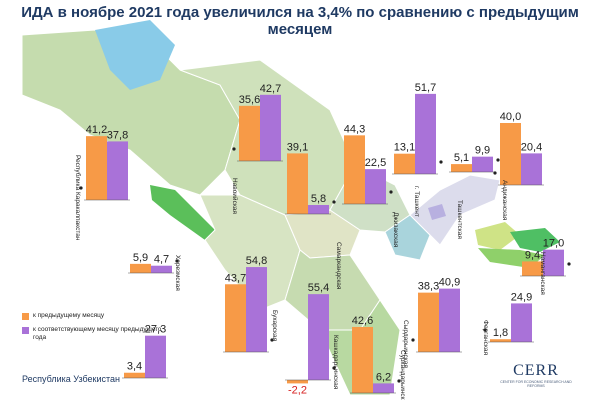 The image size is (600, 400). Describe the element at coordinates (235, 196) in the screenshot. I see `region-label-region-2: Навоийская` at that location.